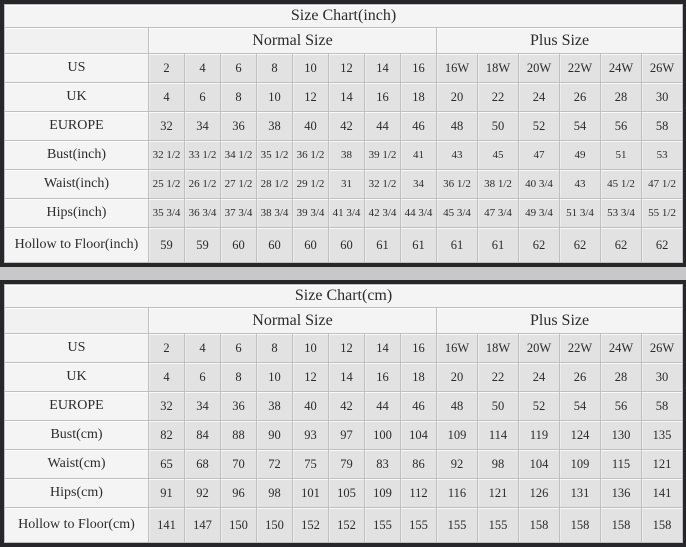  Describe the element at coordinates (621, 213) in the screenshot. I see `size-value-cell: 53 3/4` at that location.